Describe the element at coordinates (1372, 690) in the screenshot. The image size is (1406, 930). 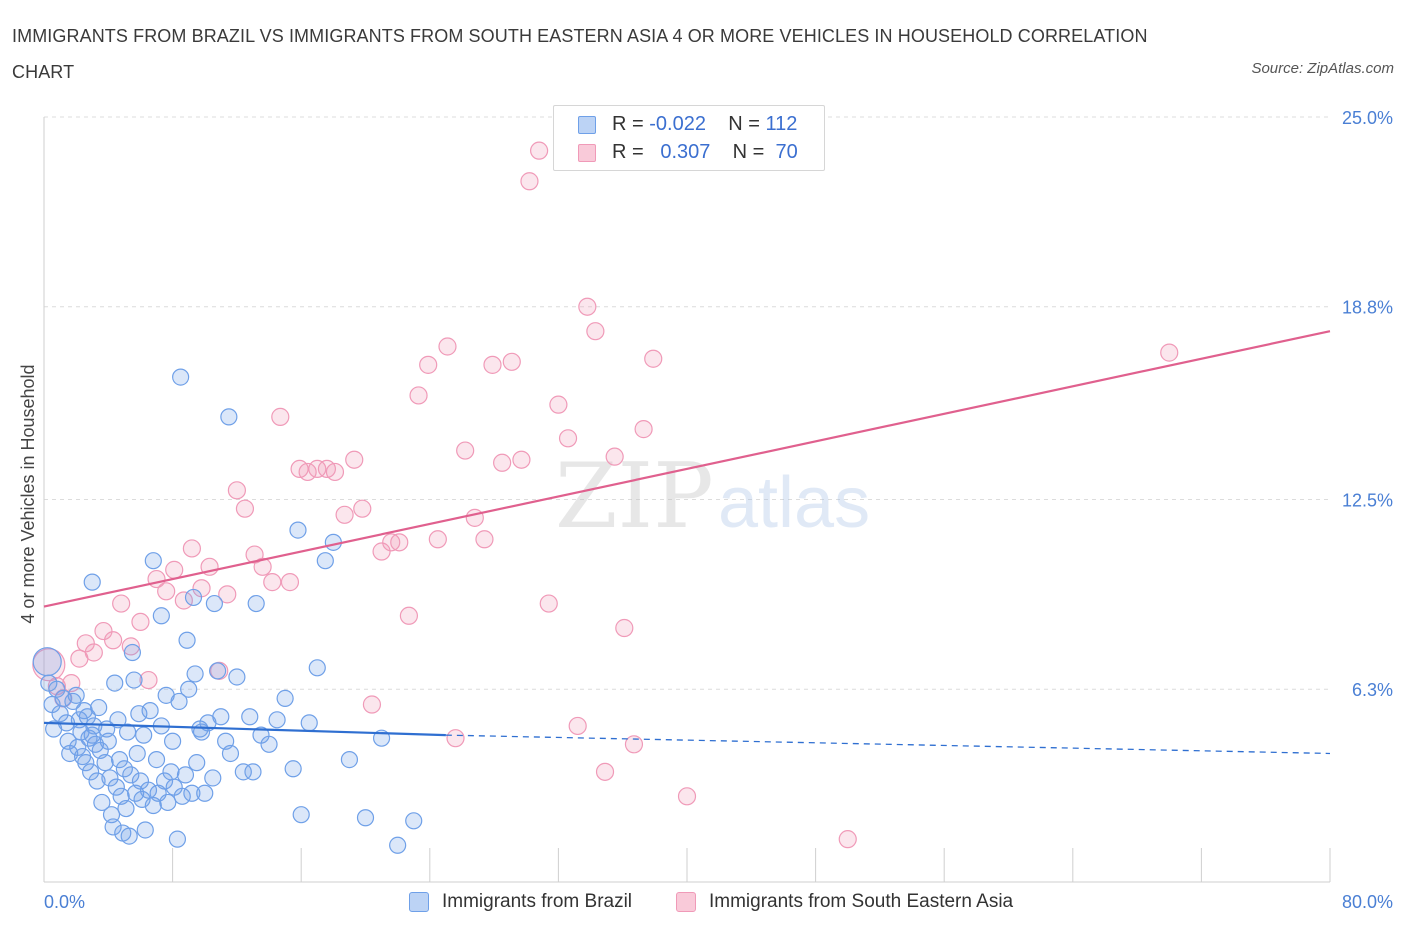
I see `y-tick-label: 6.3%` at that location.